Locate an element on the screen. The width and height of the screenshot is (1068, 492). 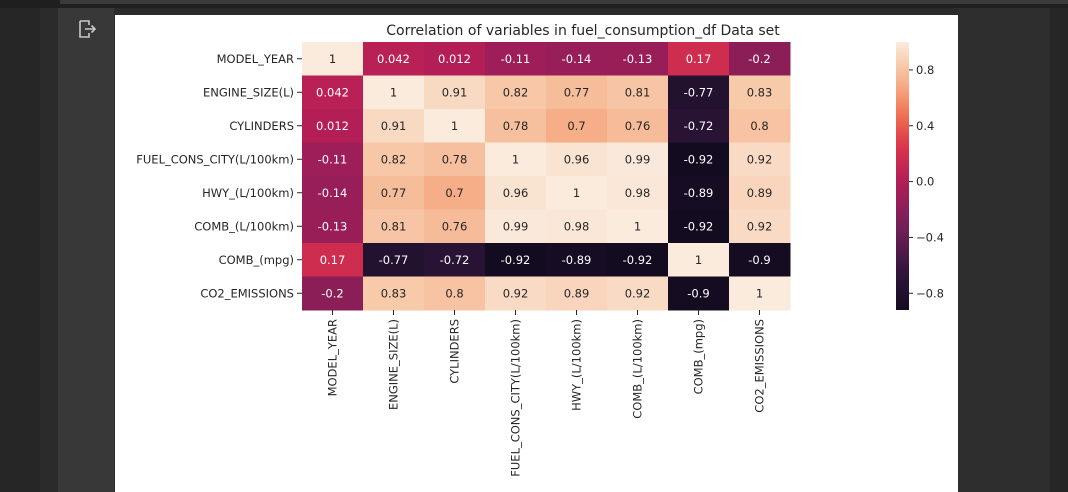
x-tick-label: ENGINE_SIZE(L) is located at coordinates (394, 364).